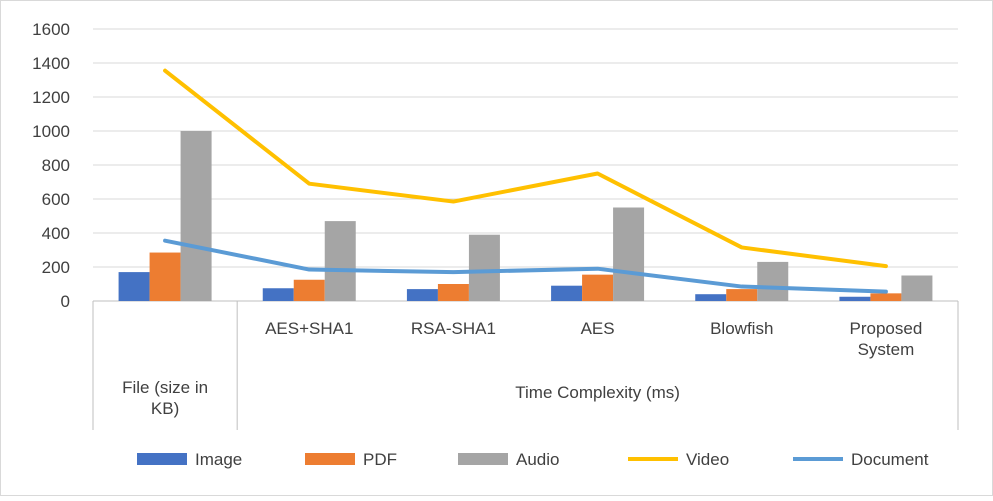  I want to click on group-label: KB), so click(165, 408).